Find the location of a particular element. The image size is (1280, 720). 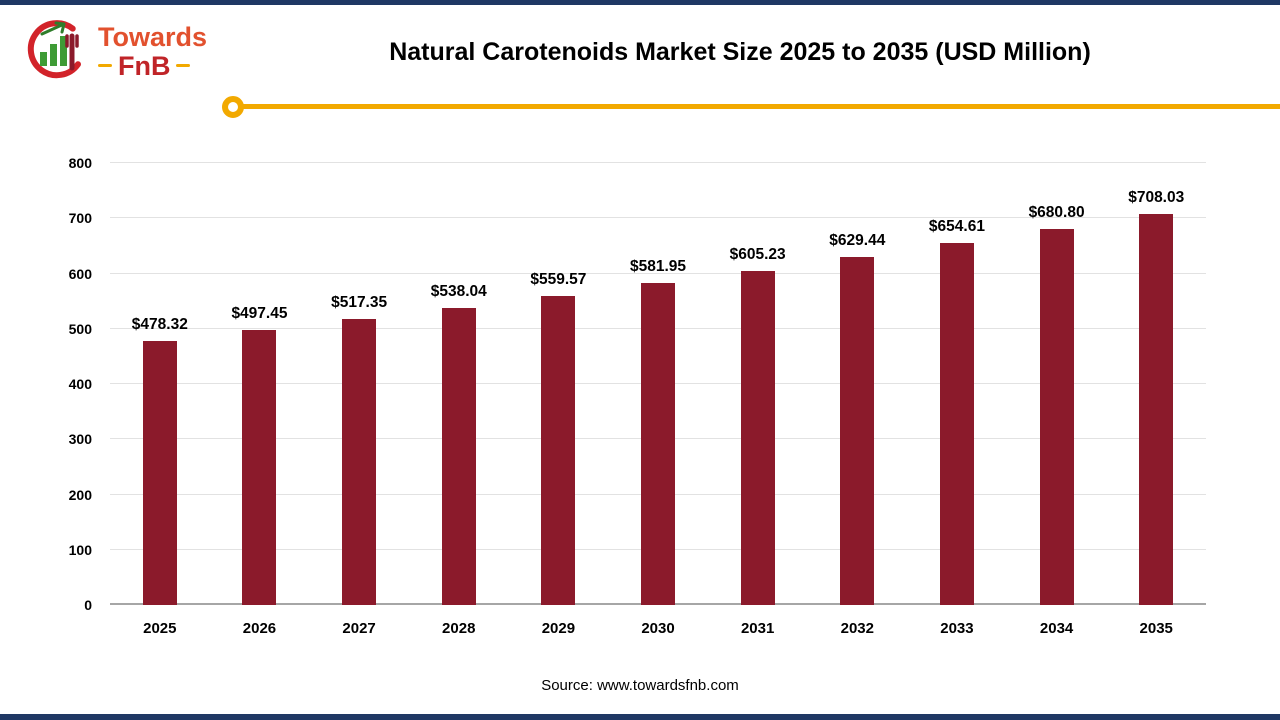

x-axis-tick-label: 2034 is located at coordinates (1056, 628).